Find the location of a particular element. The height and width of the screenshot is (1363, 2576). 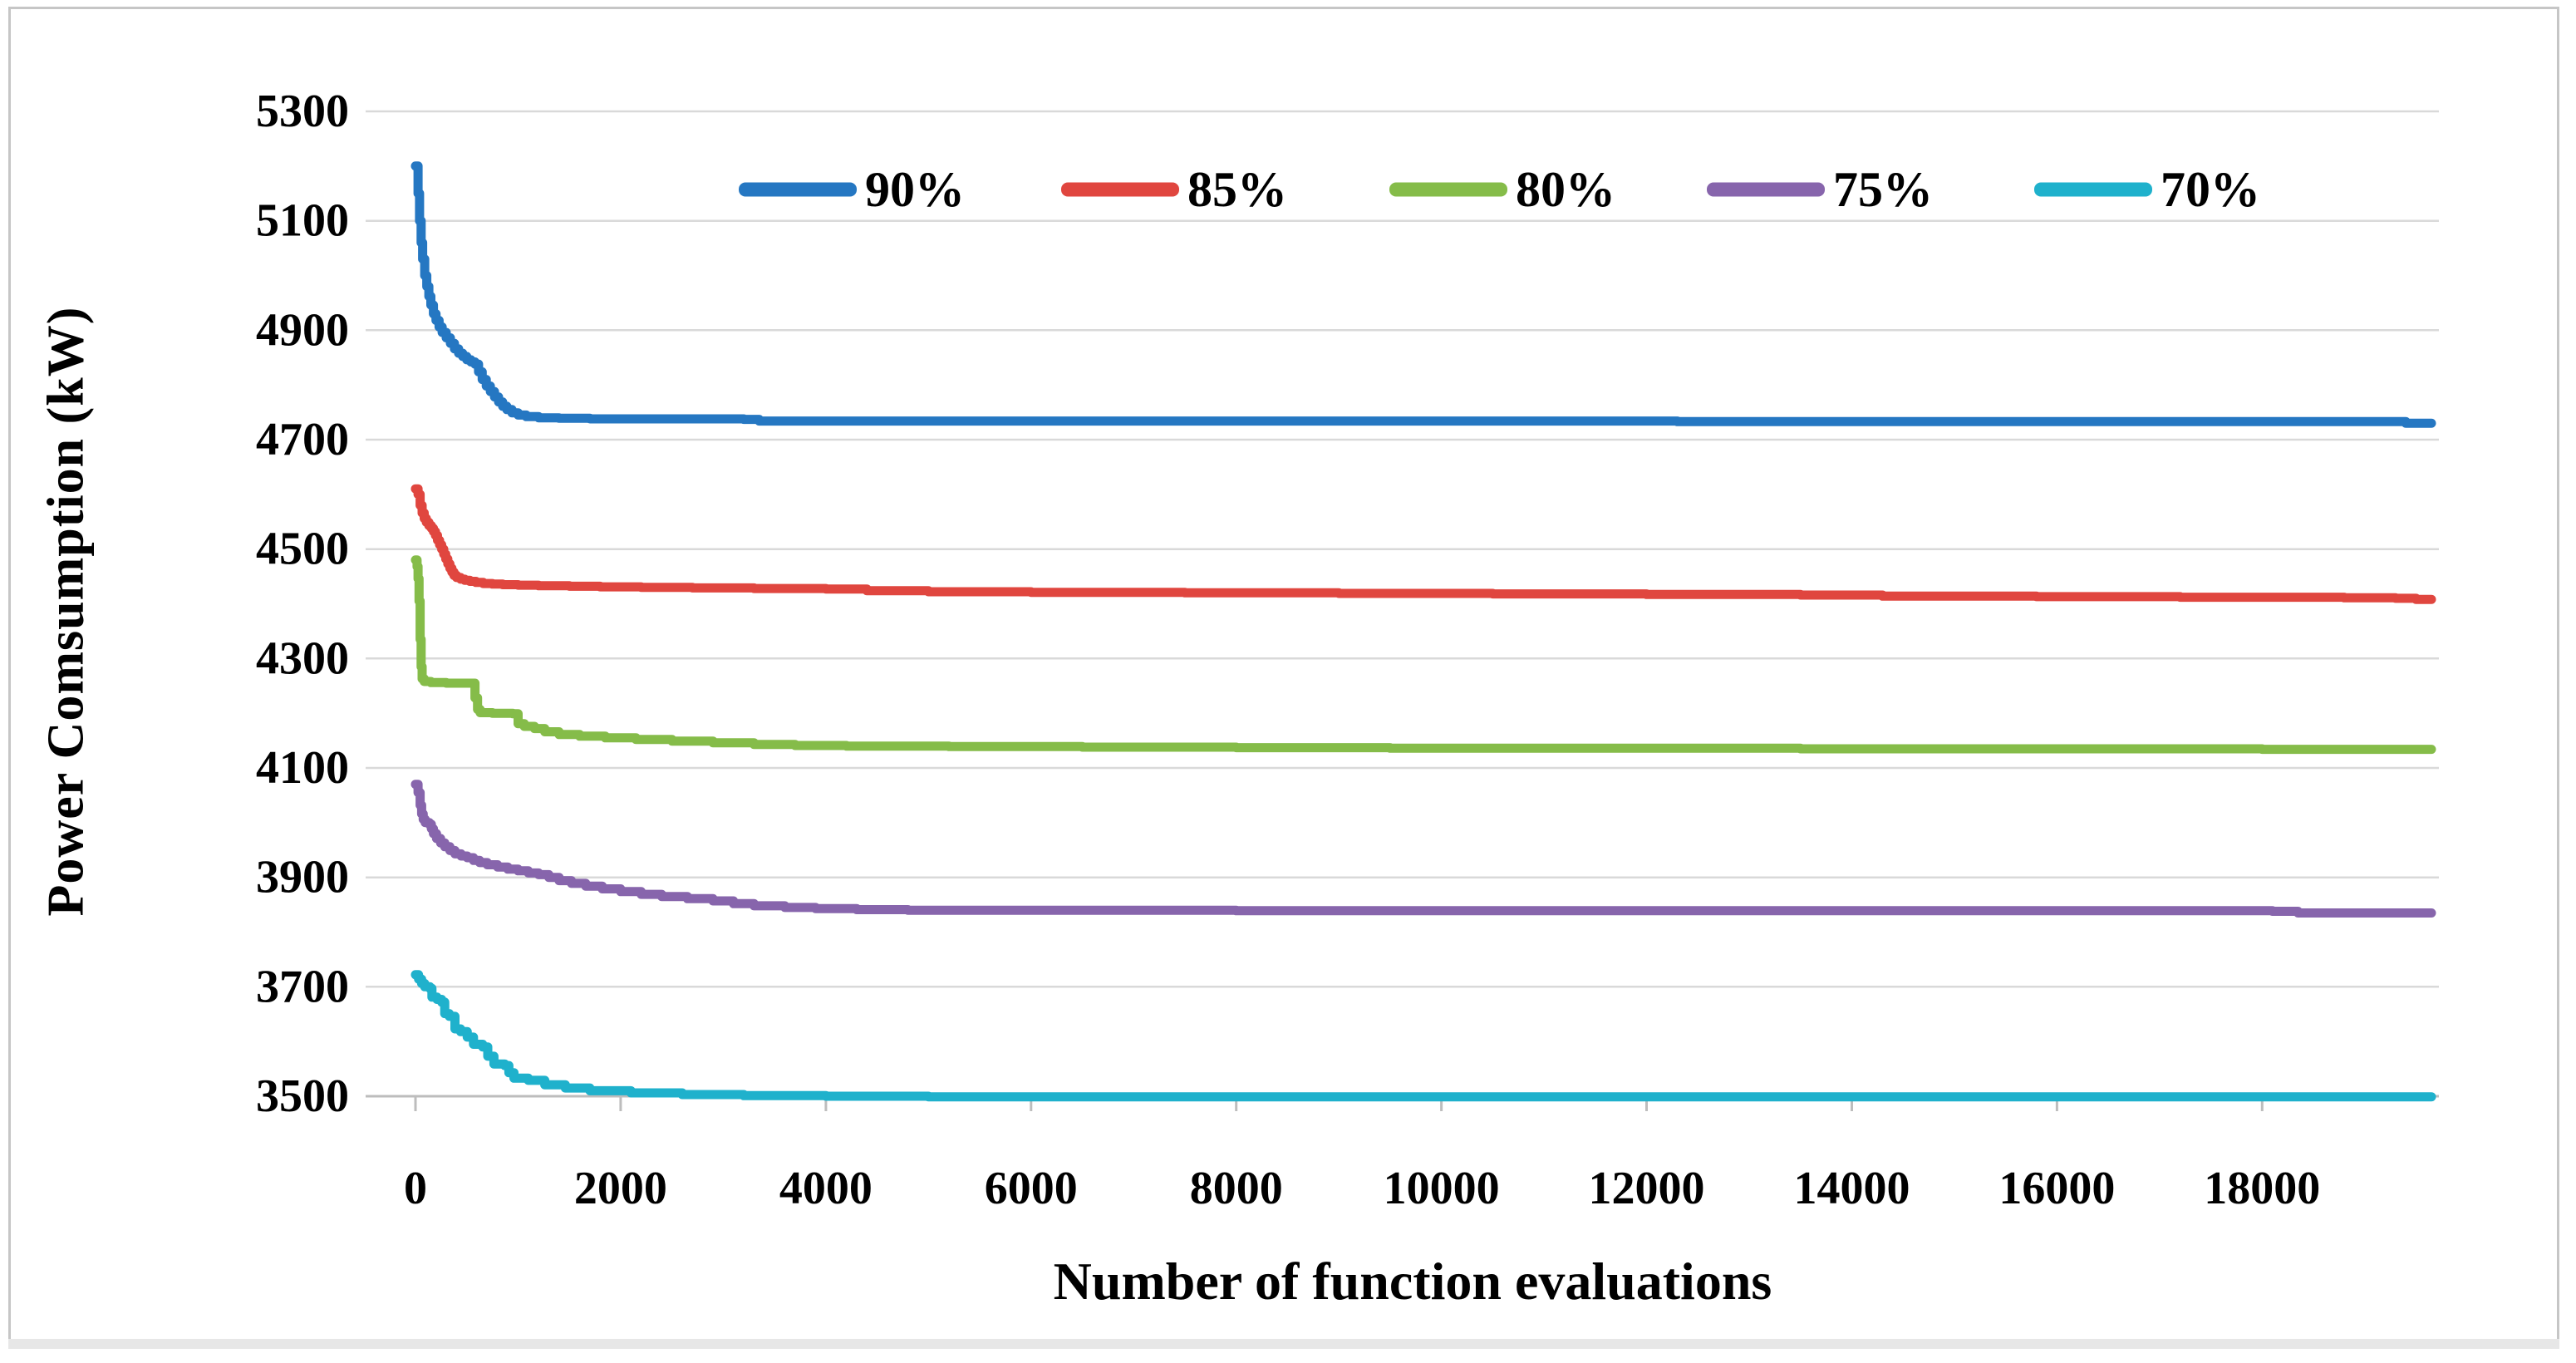

legend-item-75%: 75% is located at coordinates (1820, 189).